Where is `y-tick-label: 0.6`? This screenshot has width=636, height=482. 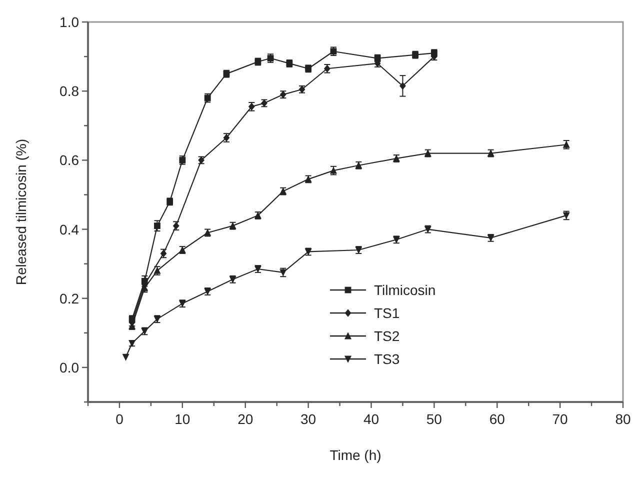
y-tick-label: 0.6 is located at coordinates (70, 160).